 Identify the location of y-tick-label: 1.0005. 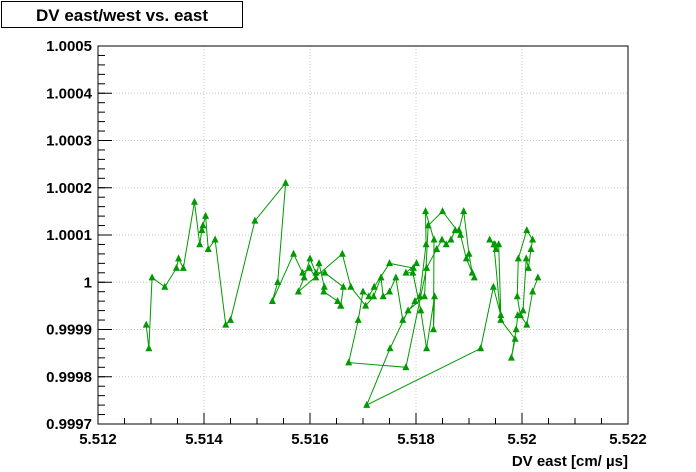
(69, 46).